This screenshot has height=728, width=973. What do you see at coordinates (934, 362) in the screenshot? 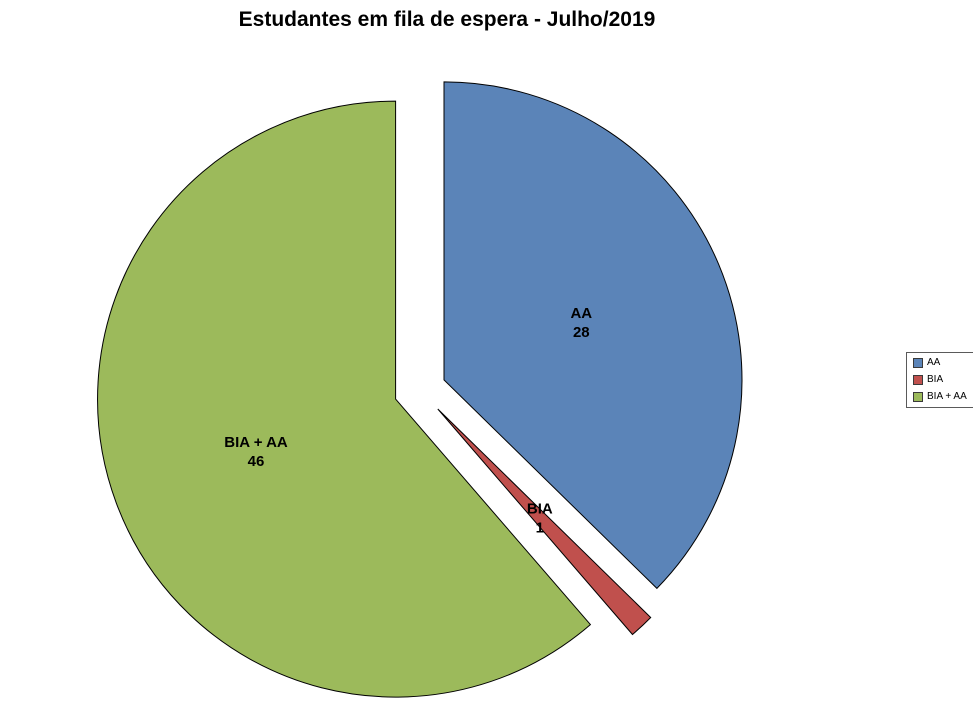
I see `legend-label: AA` at bounding box center [934, 362].